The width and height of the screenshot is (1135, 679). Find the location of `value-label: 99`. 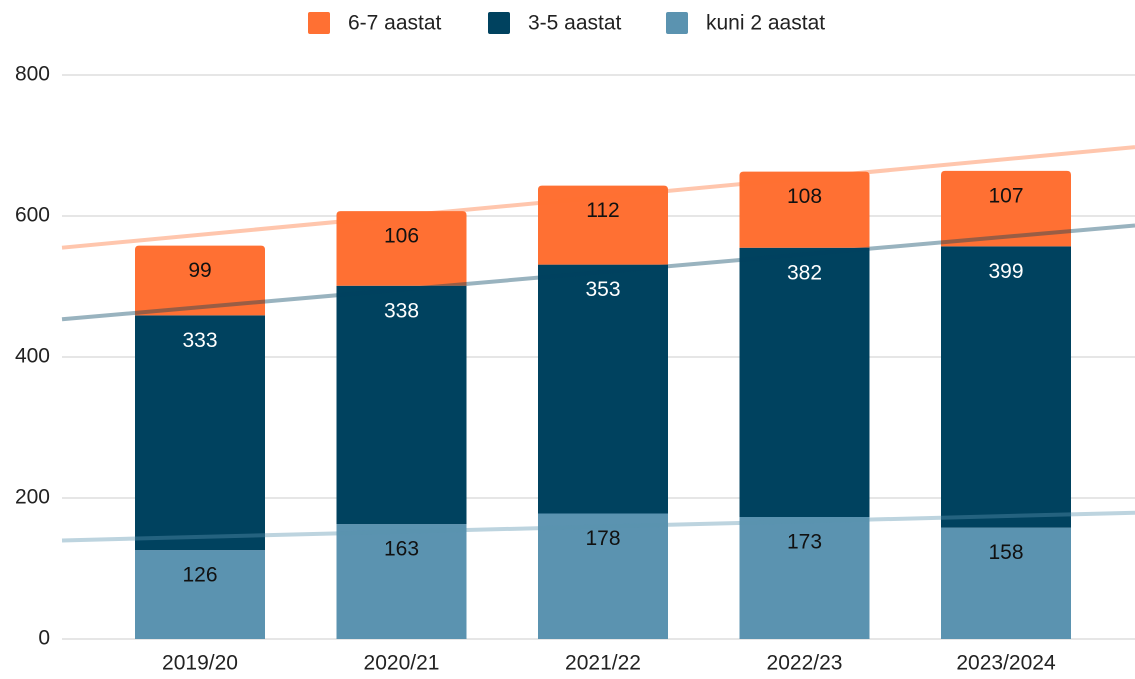

value-label: 99 is located at coordinates (199, 270).